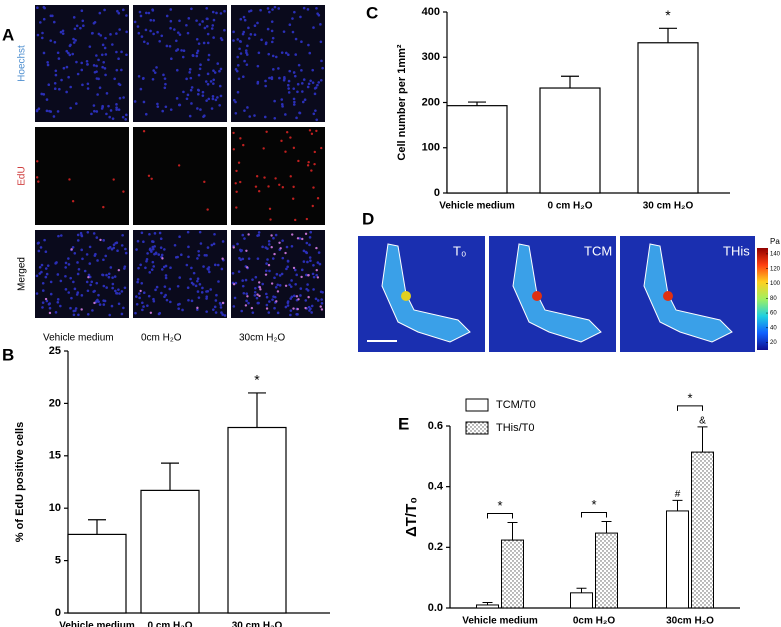  What do you see at coordinates (593, 504) in the screenshot?
I see `significance: *` at bounding box center [593, 504].